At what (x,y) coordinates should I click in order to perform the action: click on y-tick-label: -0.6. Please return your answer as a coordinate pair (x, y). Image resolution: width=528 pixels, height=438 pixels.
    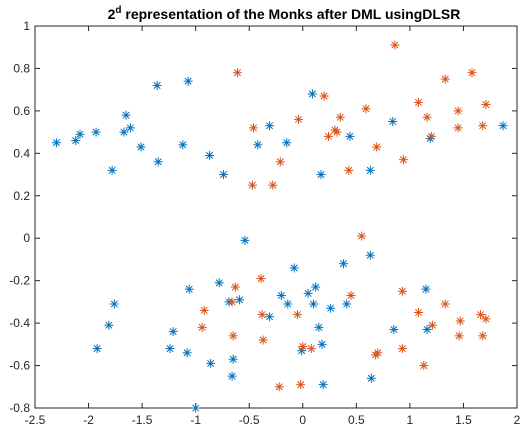
    Looking at the image, I should click on (19, 366).